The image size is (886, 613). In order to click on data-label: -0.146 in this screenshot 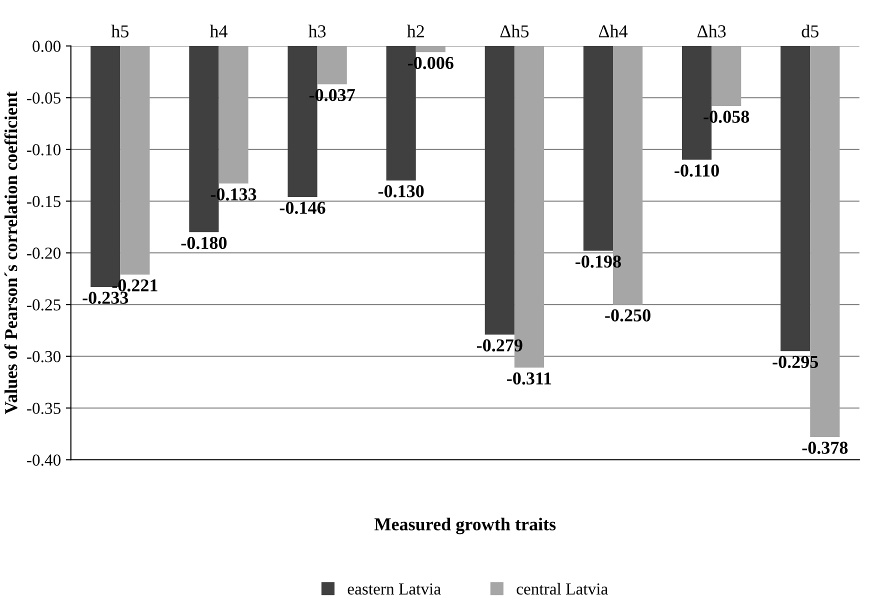, I will do `click(303, 208)`.